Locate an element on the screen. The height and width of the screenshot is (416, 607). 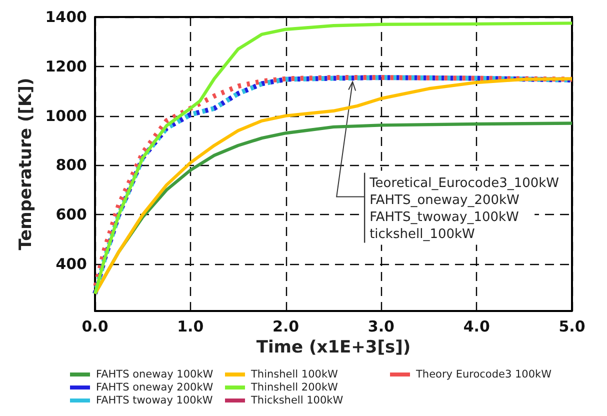
legend-label: FAHTS oneway 100kW is located at coordinates (155, 374).